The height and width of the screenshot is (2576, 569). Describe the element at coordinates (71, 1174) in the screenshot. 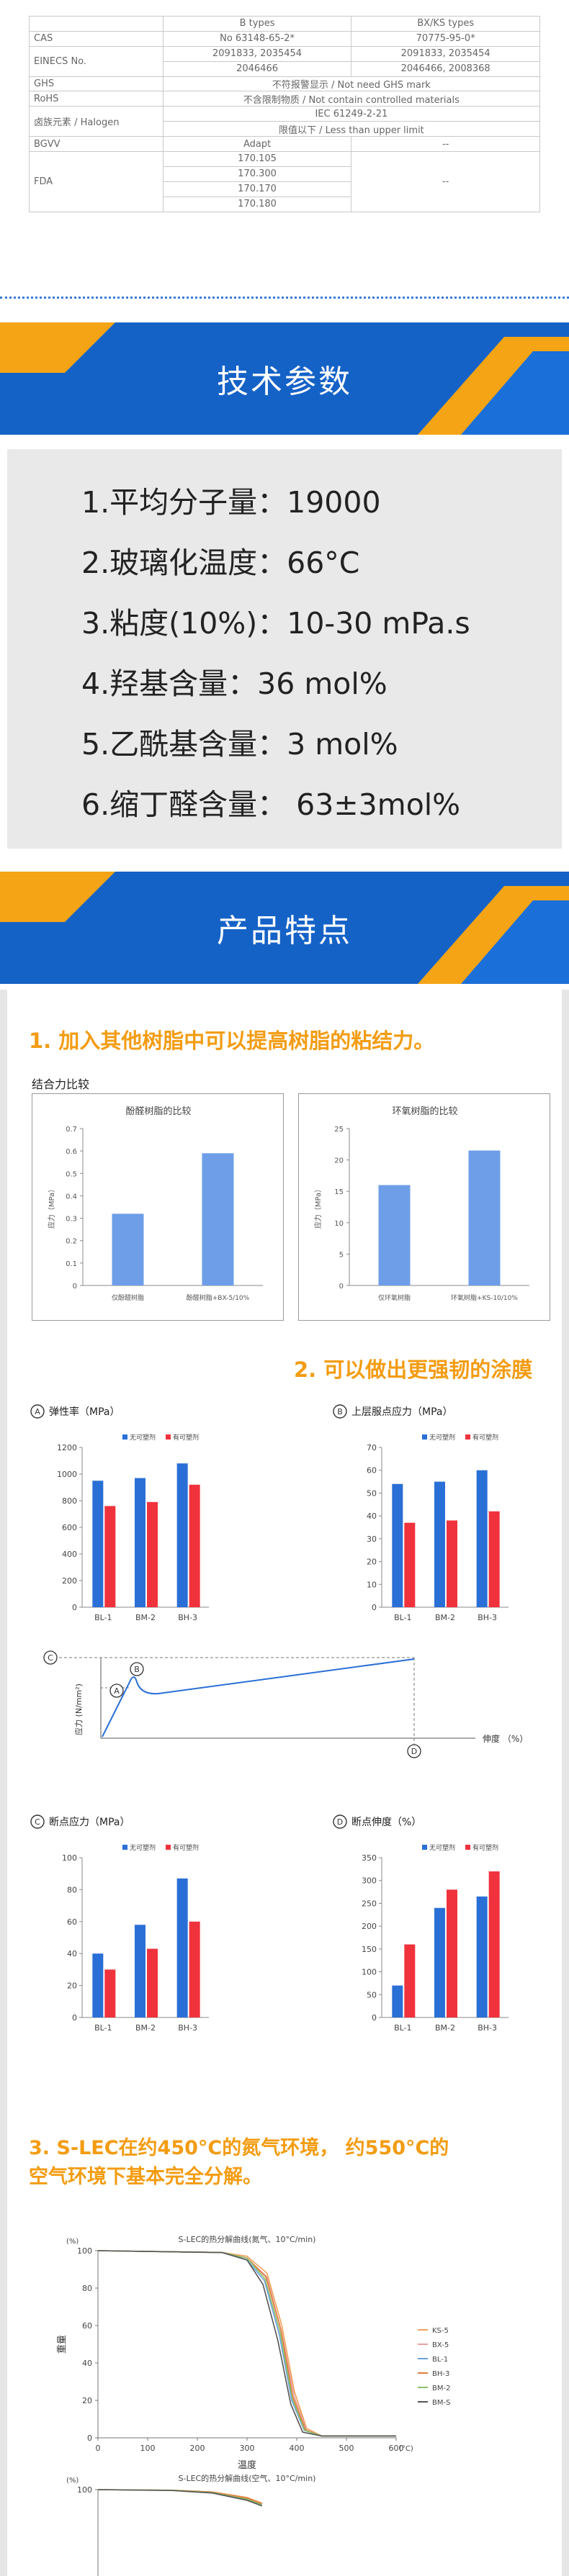

I see `y-tick-label: 0.5` at that location.